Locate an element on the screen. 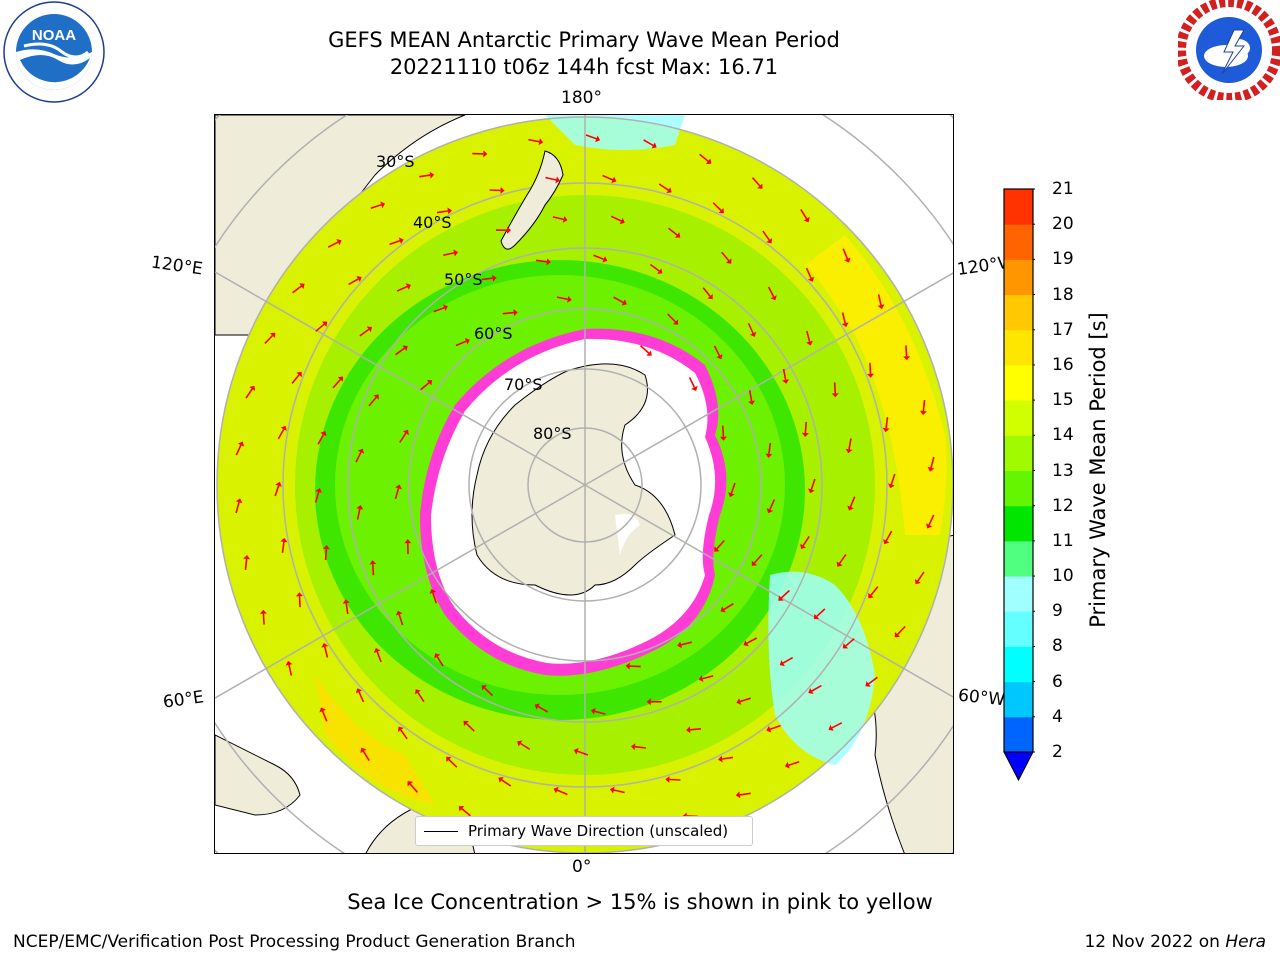  lon-label-180: 180° is located at coordinates (581, 98).